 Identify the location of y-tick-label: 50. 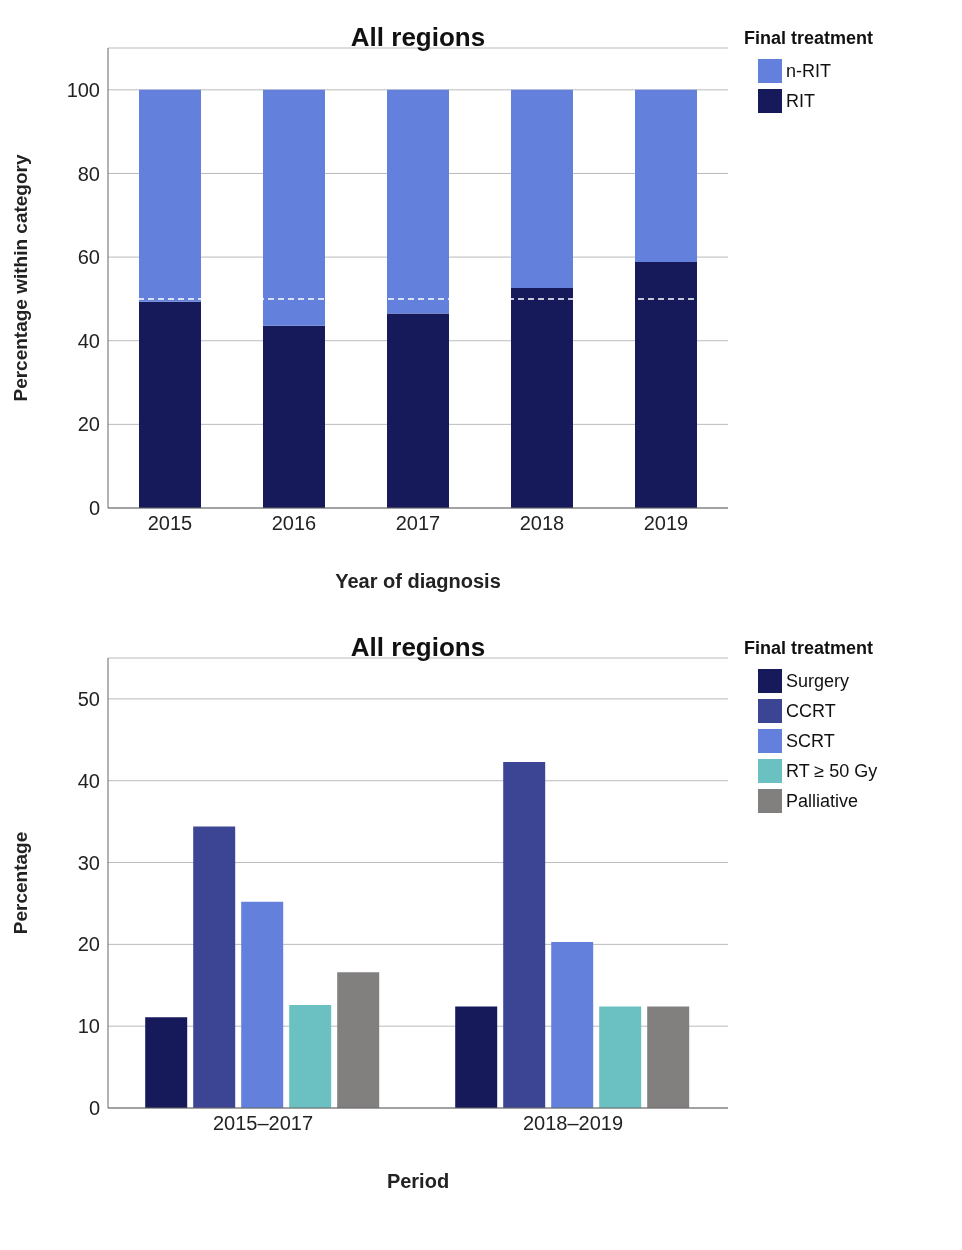
(88, 699).